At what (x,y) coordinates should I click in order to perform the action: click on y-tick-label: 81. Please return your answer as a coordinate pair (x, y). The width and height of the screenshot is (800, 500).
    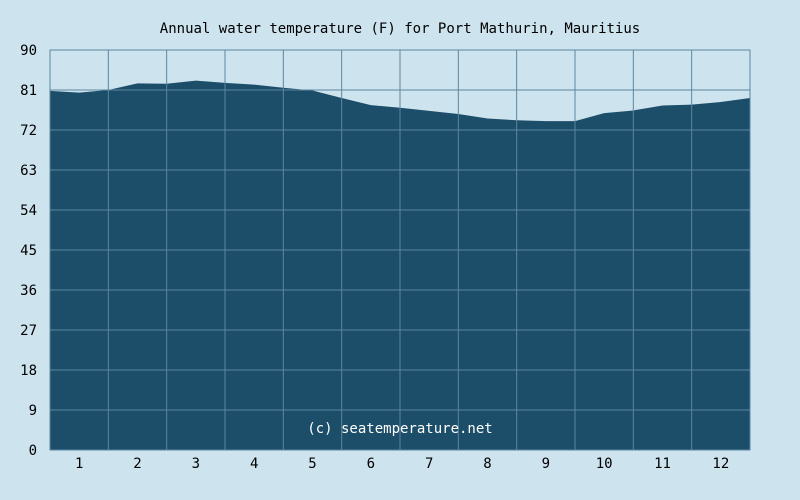
    Looking at the image, I should click on (28, 91).